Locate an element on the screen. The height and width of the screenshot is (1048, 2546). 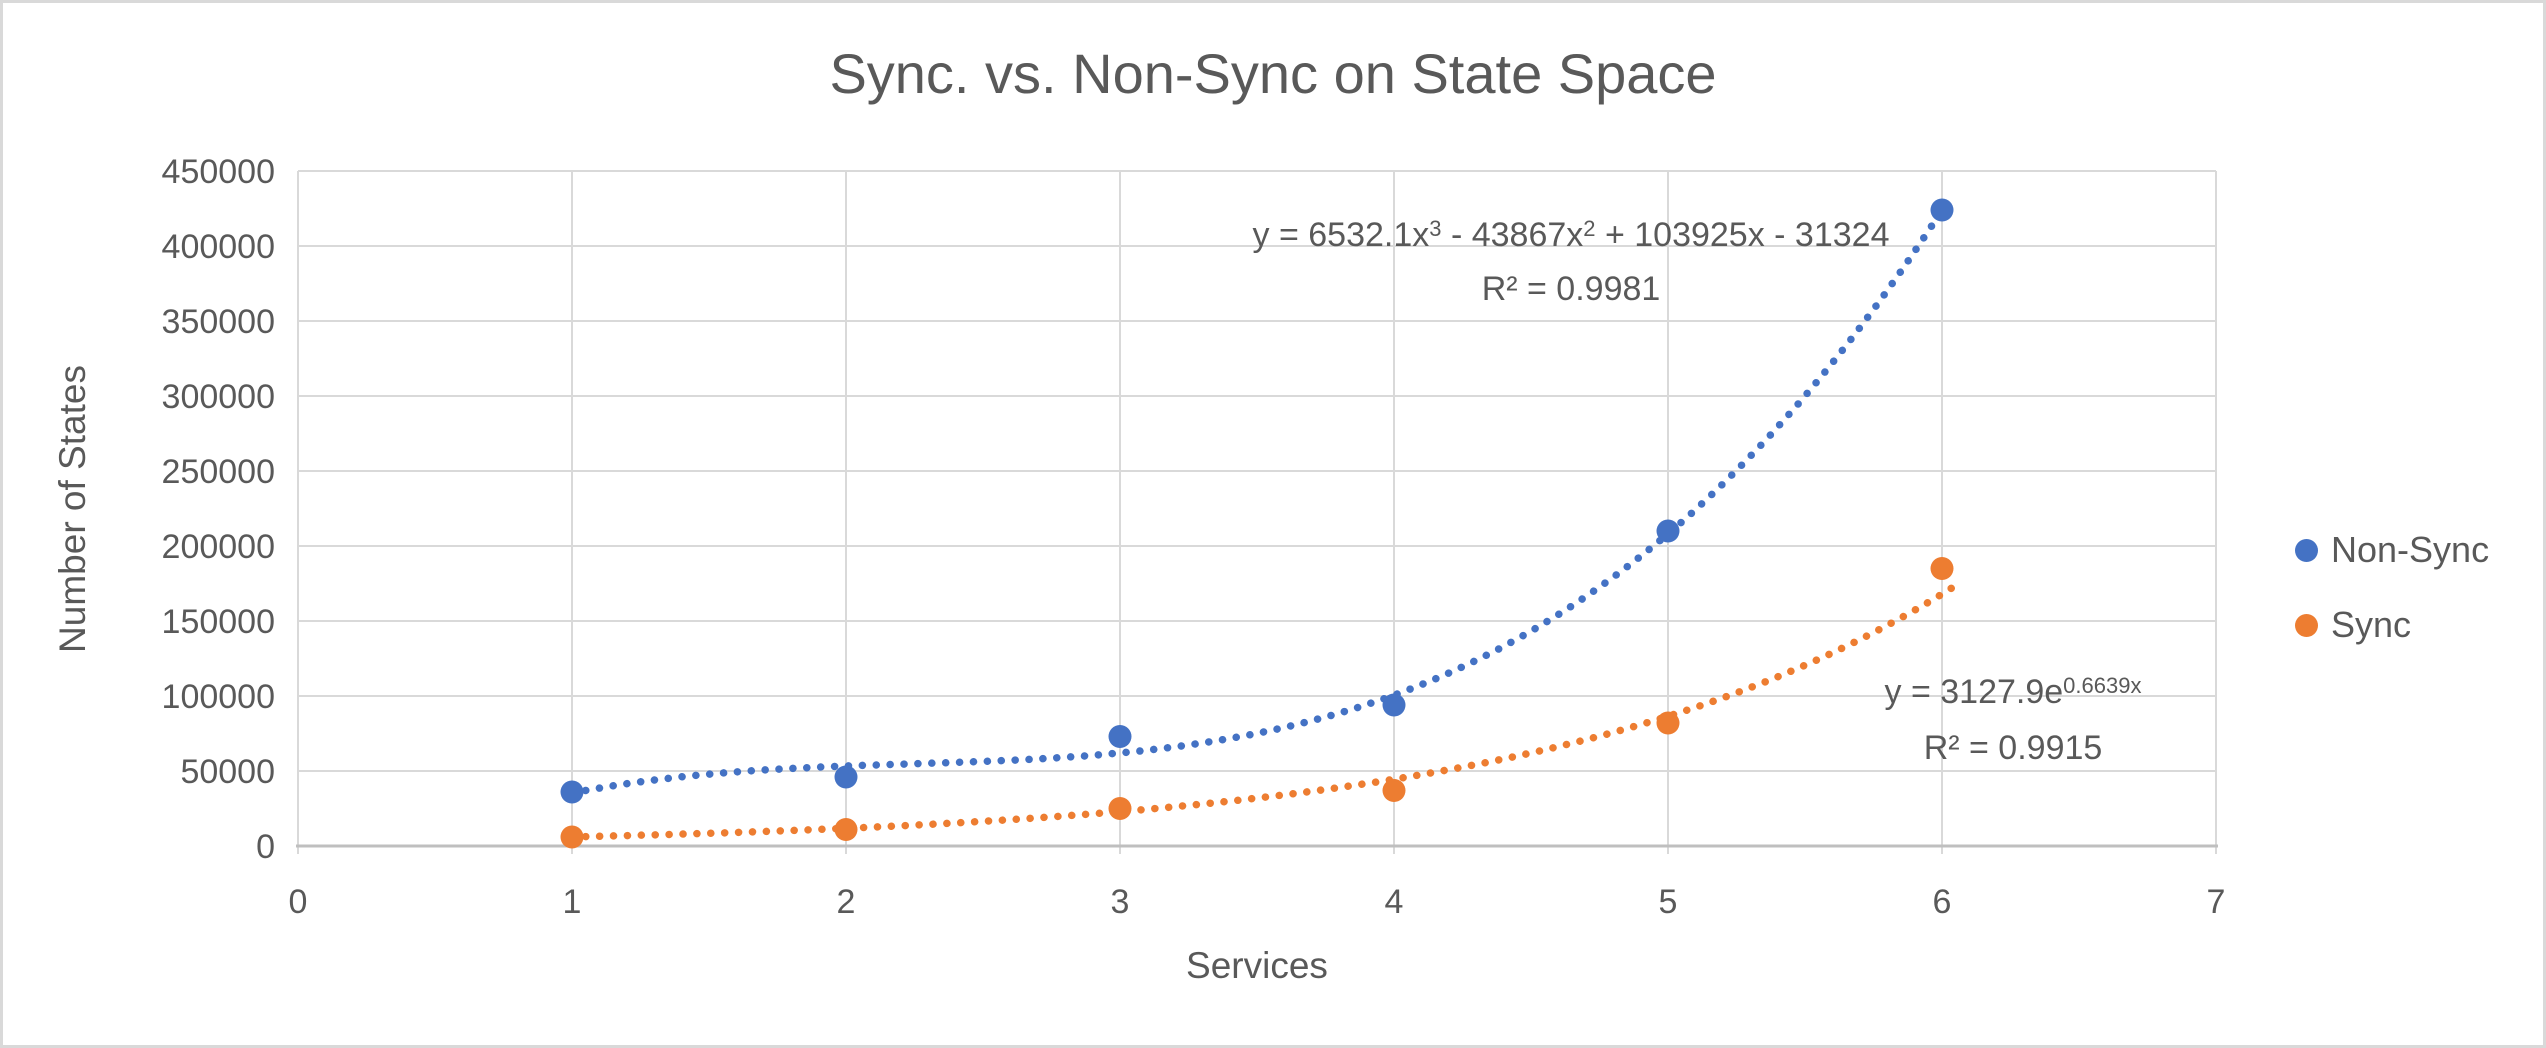
equation-superscript: 2 is located at coordinates (1589, 229).